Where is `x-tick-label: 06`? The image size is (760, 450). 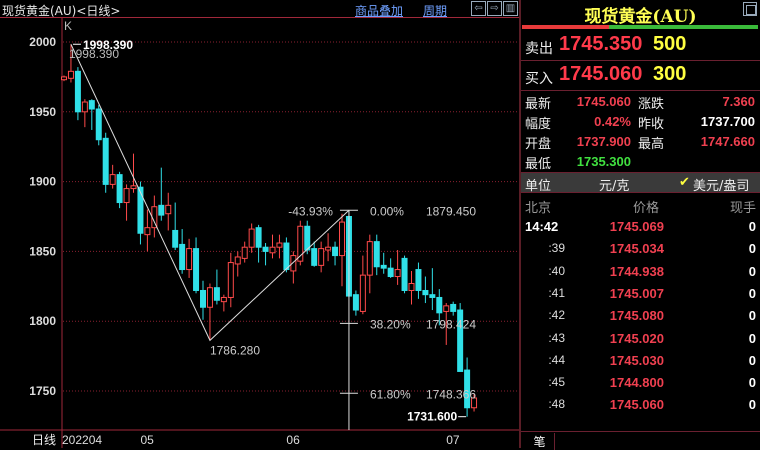 x-tick-label: 06 is located at coordinates (293, 440).